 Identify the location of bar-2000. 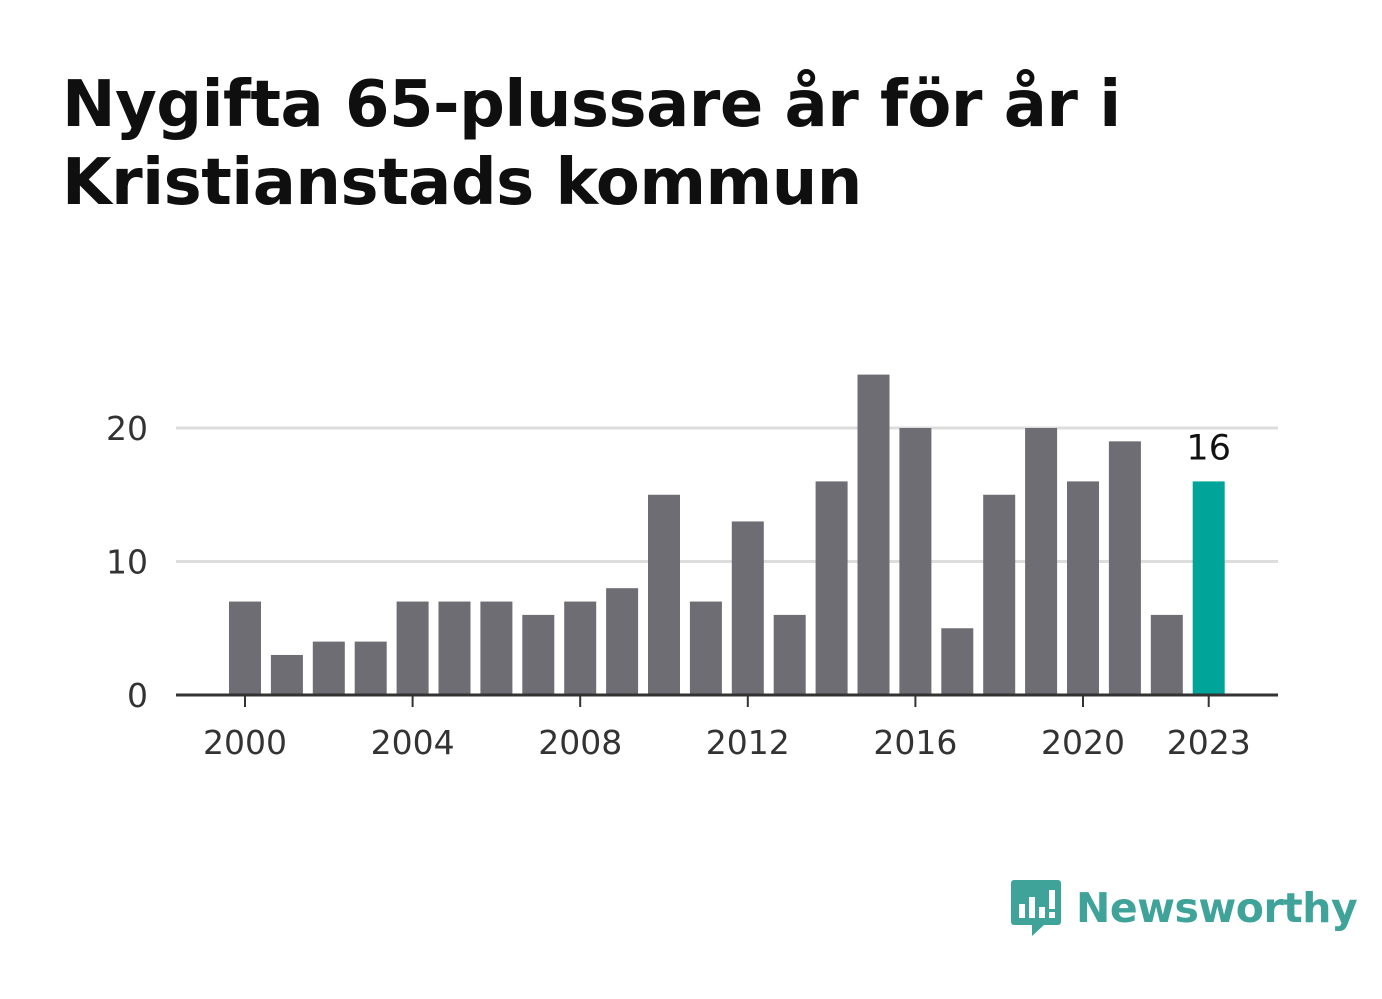
(245, 648).